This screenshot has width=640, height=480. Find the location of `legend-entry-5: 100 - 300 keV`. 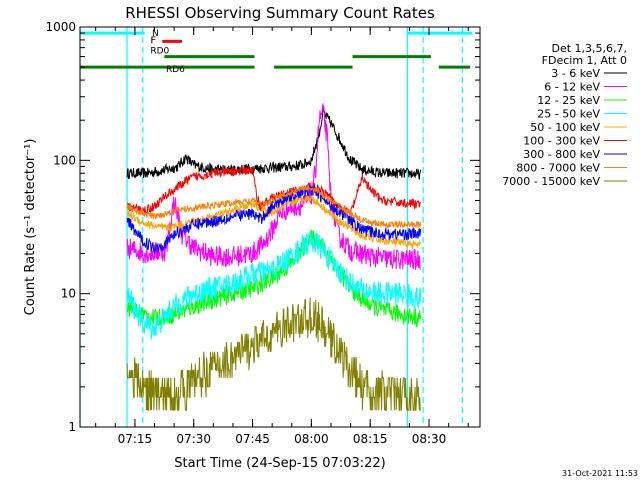

legend-entry-5: 100 - 300 keV is located at coordinates (561, 141).